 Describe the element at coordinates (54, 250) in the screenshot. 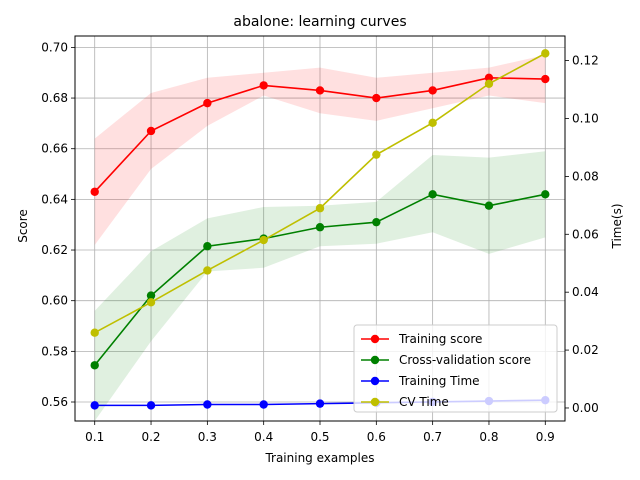

I see `y-tick-label: 0.62` at that location.